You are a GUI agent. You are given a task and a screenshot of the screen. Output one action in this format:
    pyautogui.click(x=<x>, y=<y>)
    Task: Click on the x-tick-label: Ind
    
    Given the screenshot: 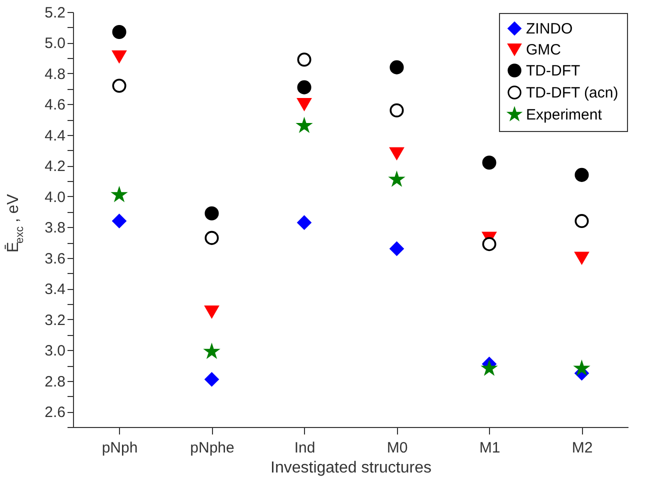 What is the action you would take?
    pyautogui.click(x=305, y=448)
    